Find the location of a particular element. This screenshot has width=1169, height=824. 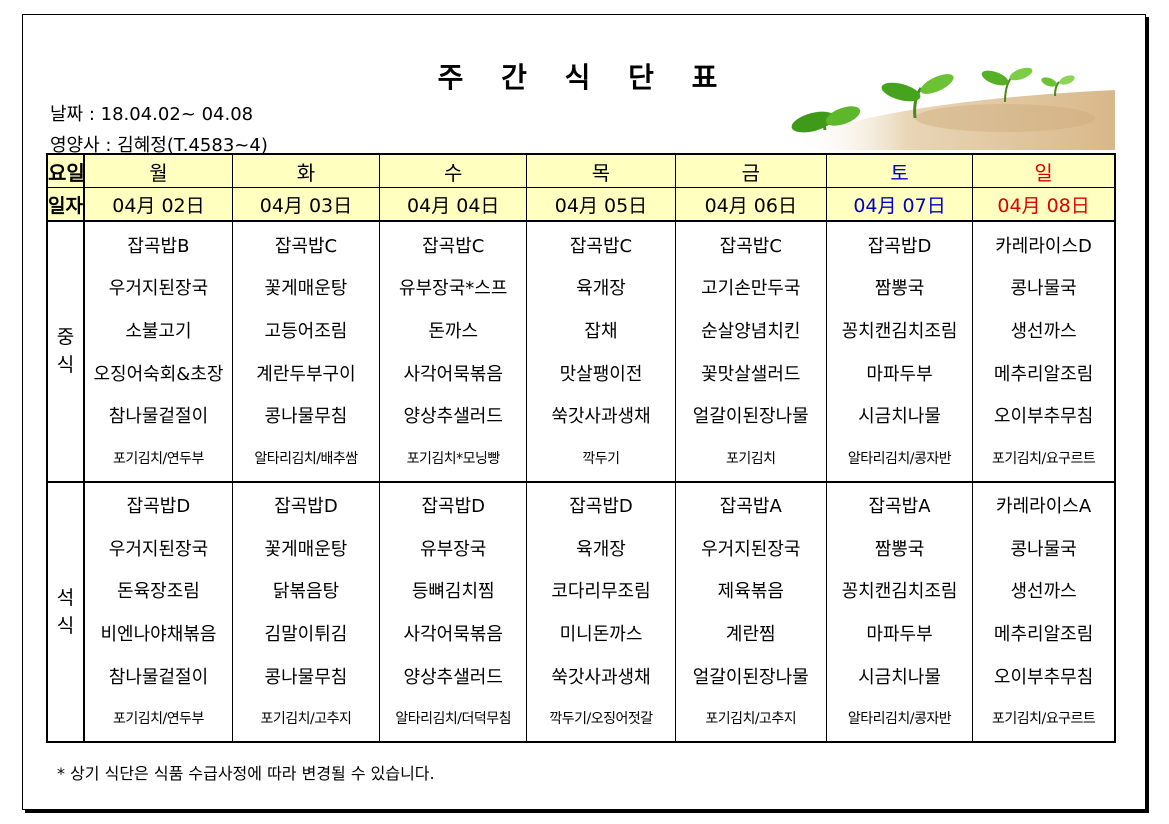

menu-item: 돈까스 is located at coordinates (453, 331).